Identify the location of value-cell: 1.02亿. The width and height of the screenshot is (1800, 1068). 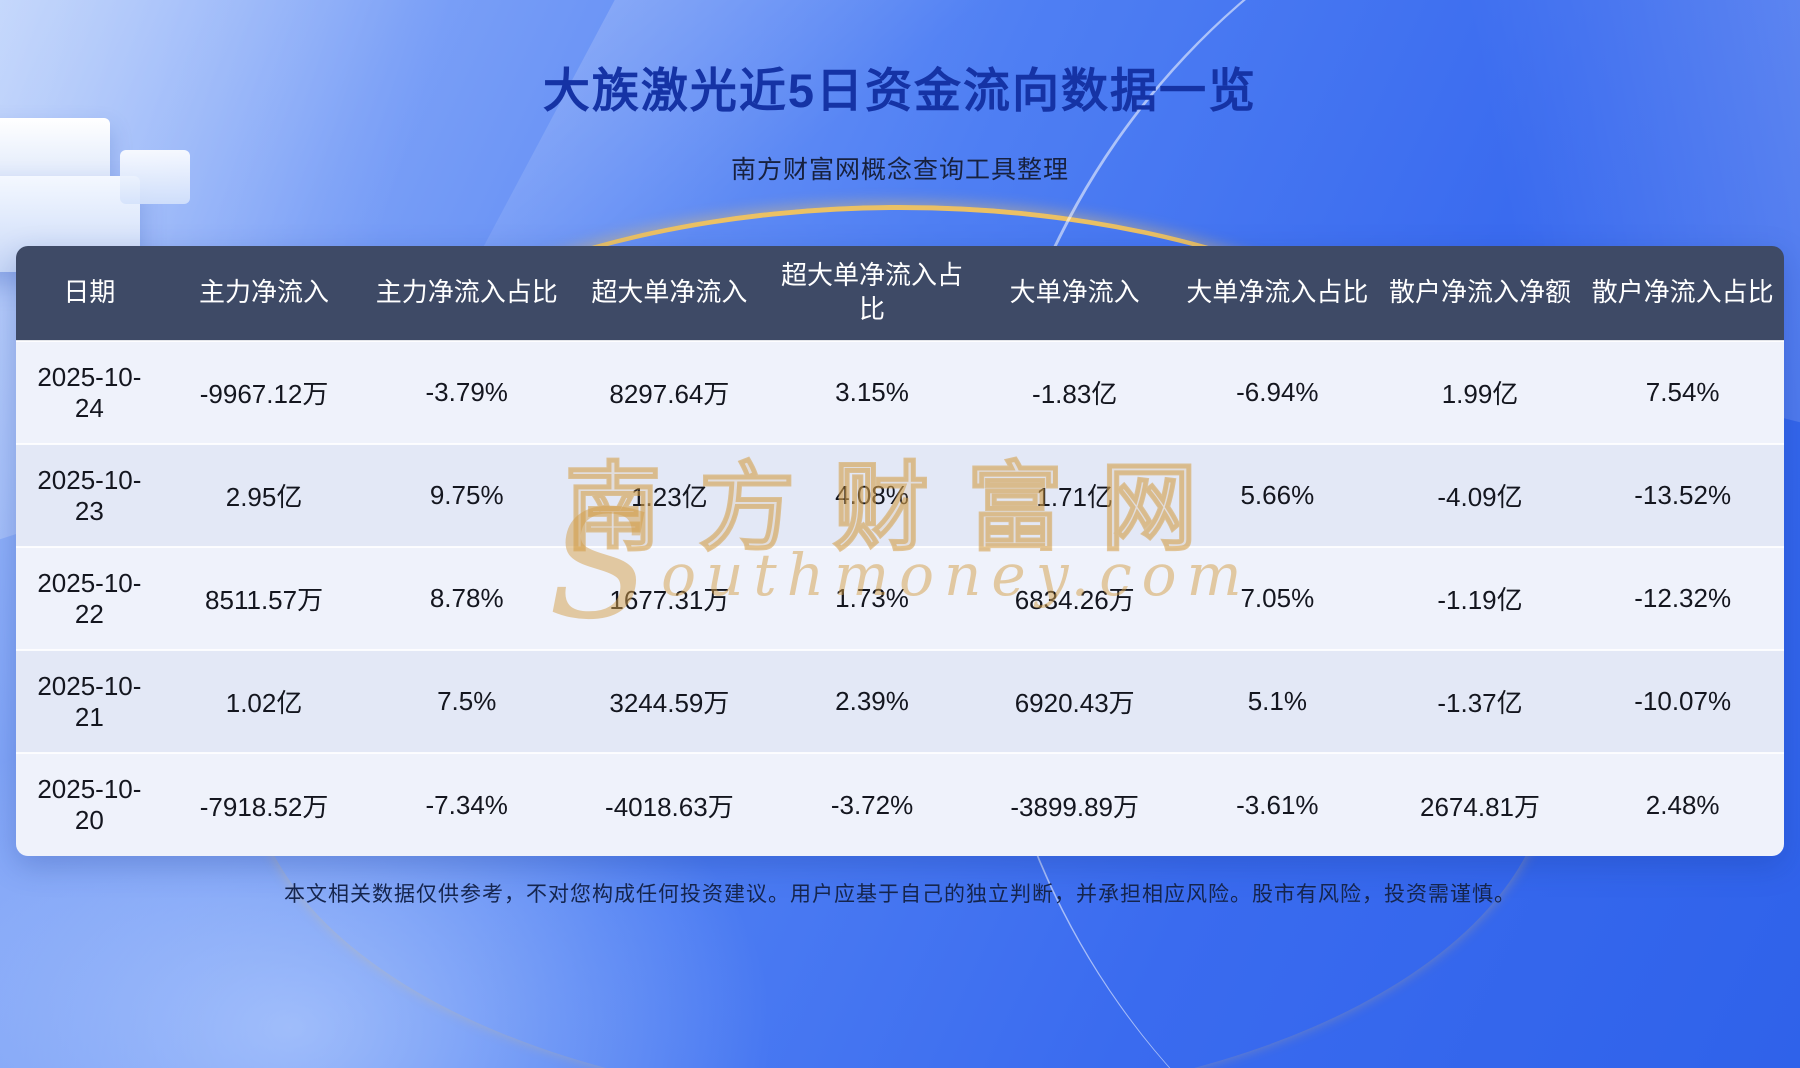
(264, 701).